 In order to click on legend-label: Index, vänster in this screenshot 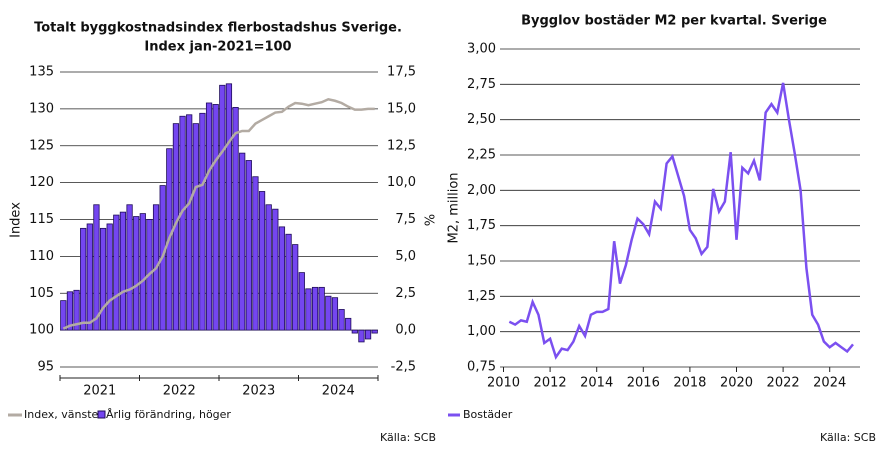, I will do `click(63, 414)`.